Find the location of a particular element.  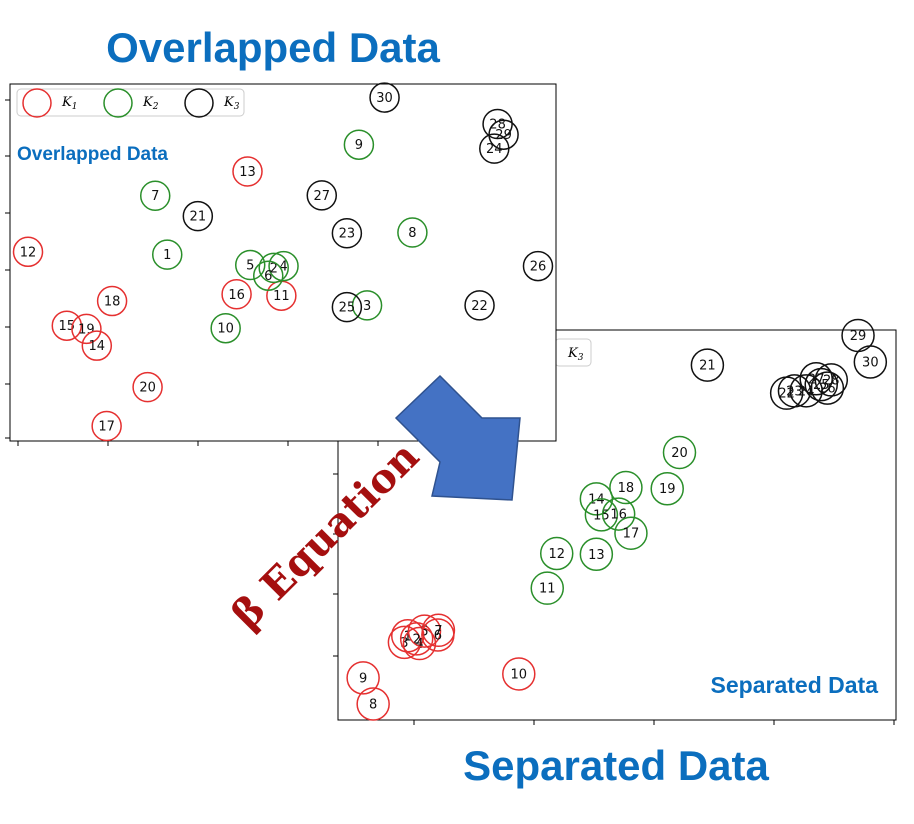

overlapped-point-label: 3 is located at coordinates (367, 306).